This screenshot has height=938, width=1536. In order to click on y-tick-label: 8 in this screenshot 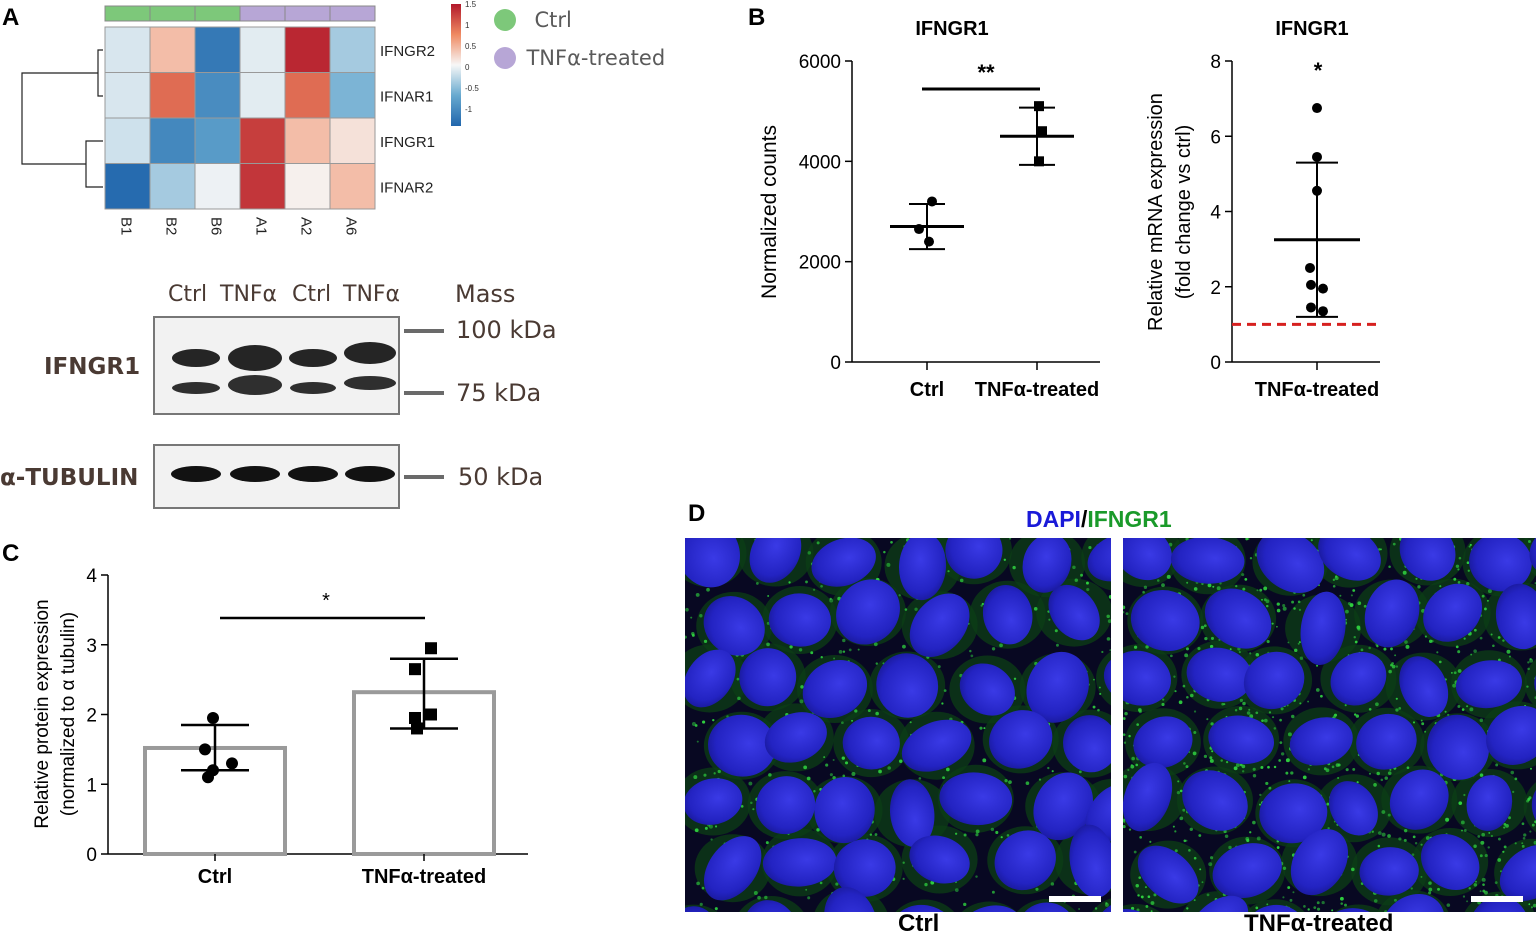, I will do `click(1215, 62)`.